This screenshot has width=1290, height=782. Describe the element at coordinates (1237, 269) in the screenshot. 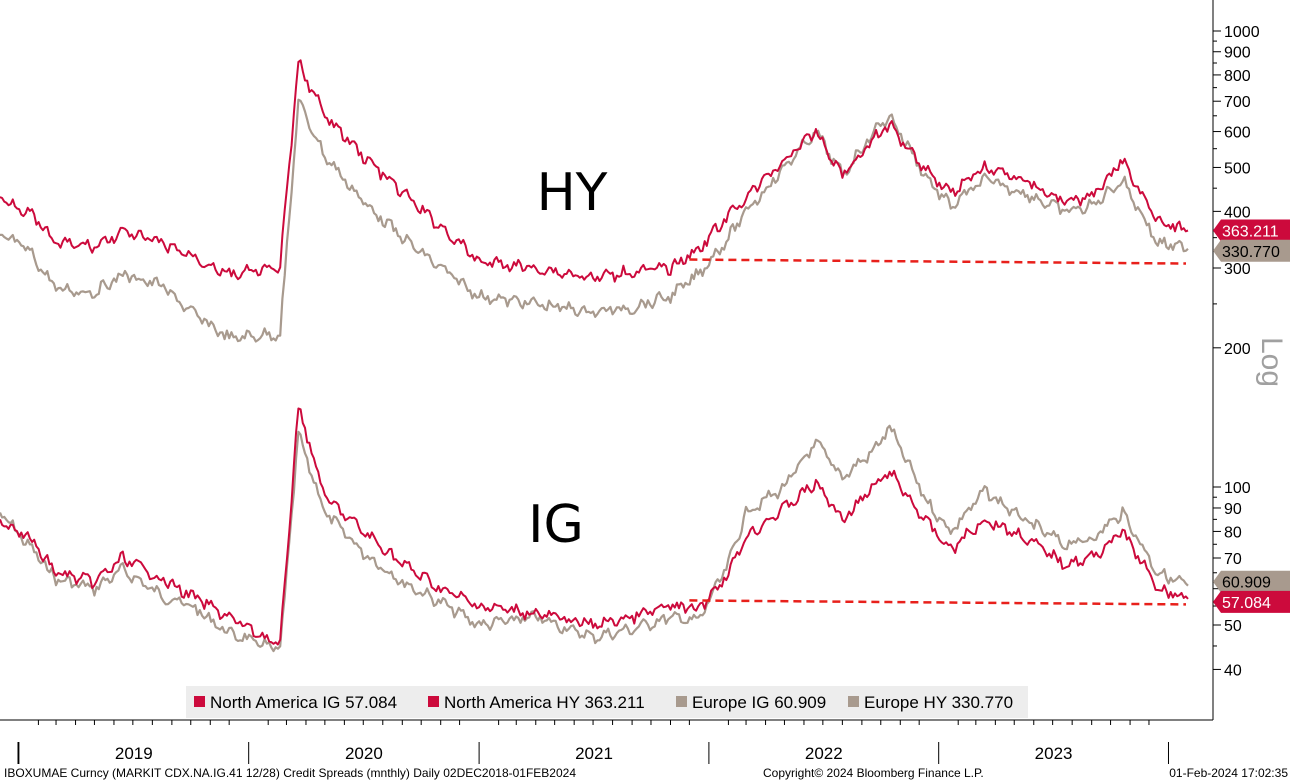

I see `y-tick-label: 300` at that location.